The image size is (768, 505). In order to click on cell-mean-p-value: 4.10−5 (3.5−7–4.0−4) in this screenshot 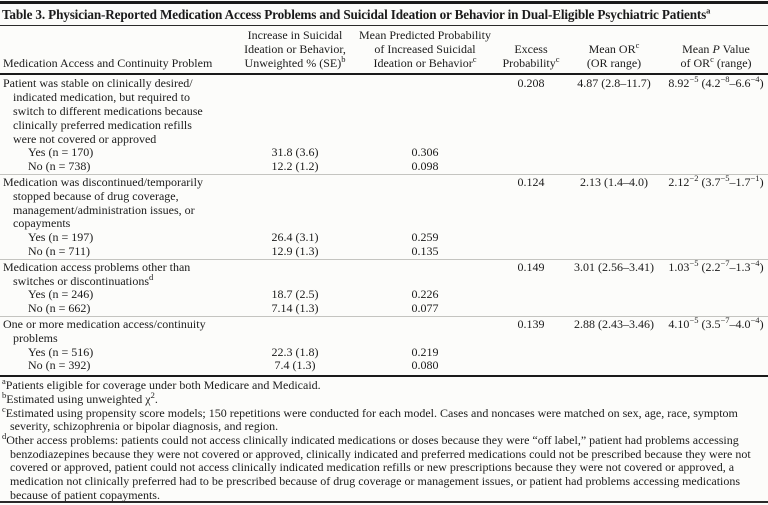, I will do `click(716, 331)`.